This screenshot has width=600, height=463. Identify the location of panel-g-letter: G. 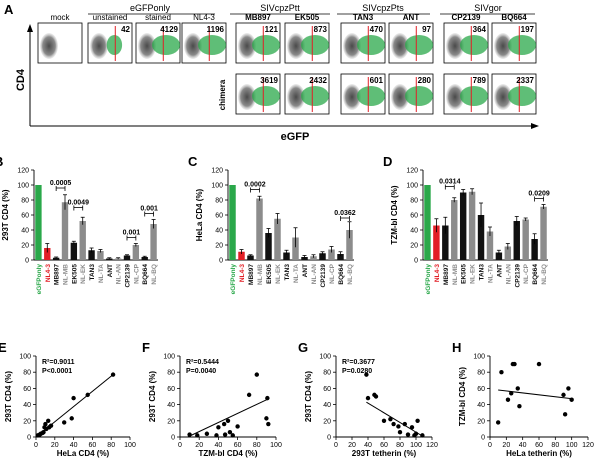
(303, 347).